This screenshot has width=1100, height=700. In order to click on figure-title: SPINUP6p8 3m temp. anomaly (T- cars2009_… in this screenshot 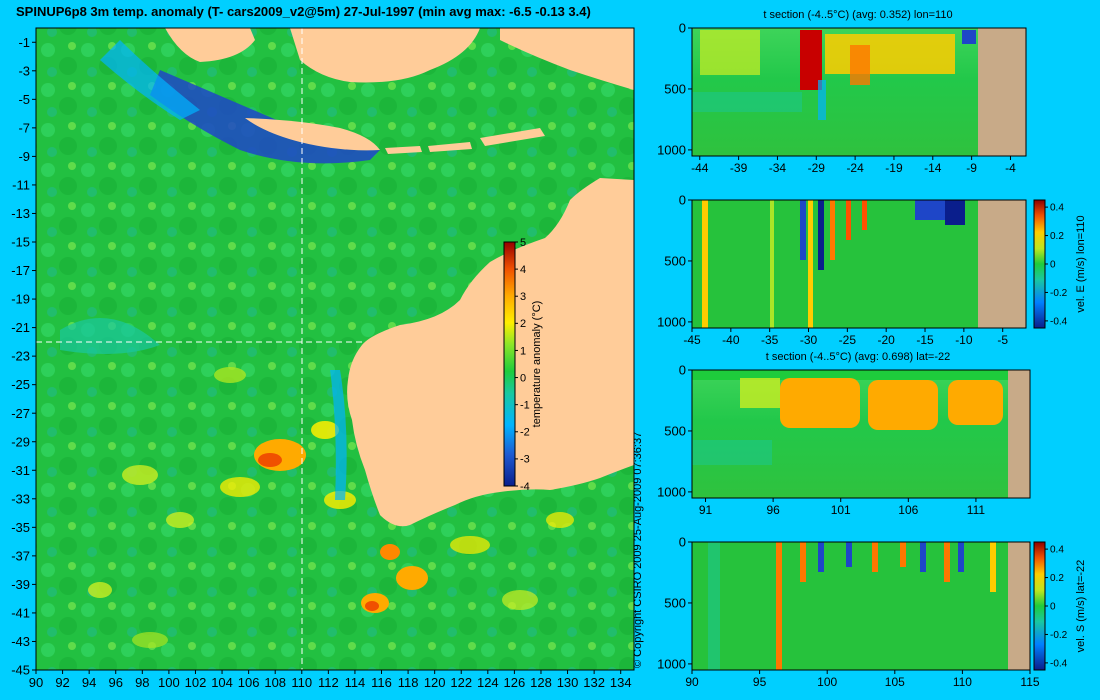, I will do `click(303, 11)`.